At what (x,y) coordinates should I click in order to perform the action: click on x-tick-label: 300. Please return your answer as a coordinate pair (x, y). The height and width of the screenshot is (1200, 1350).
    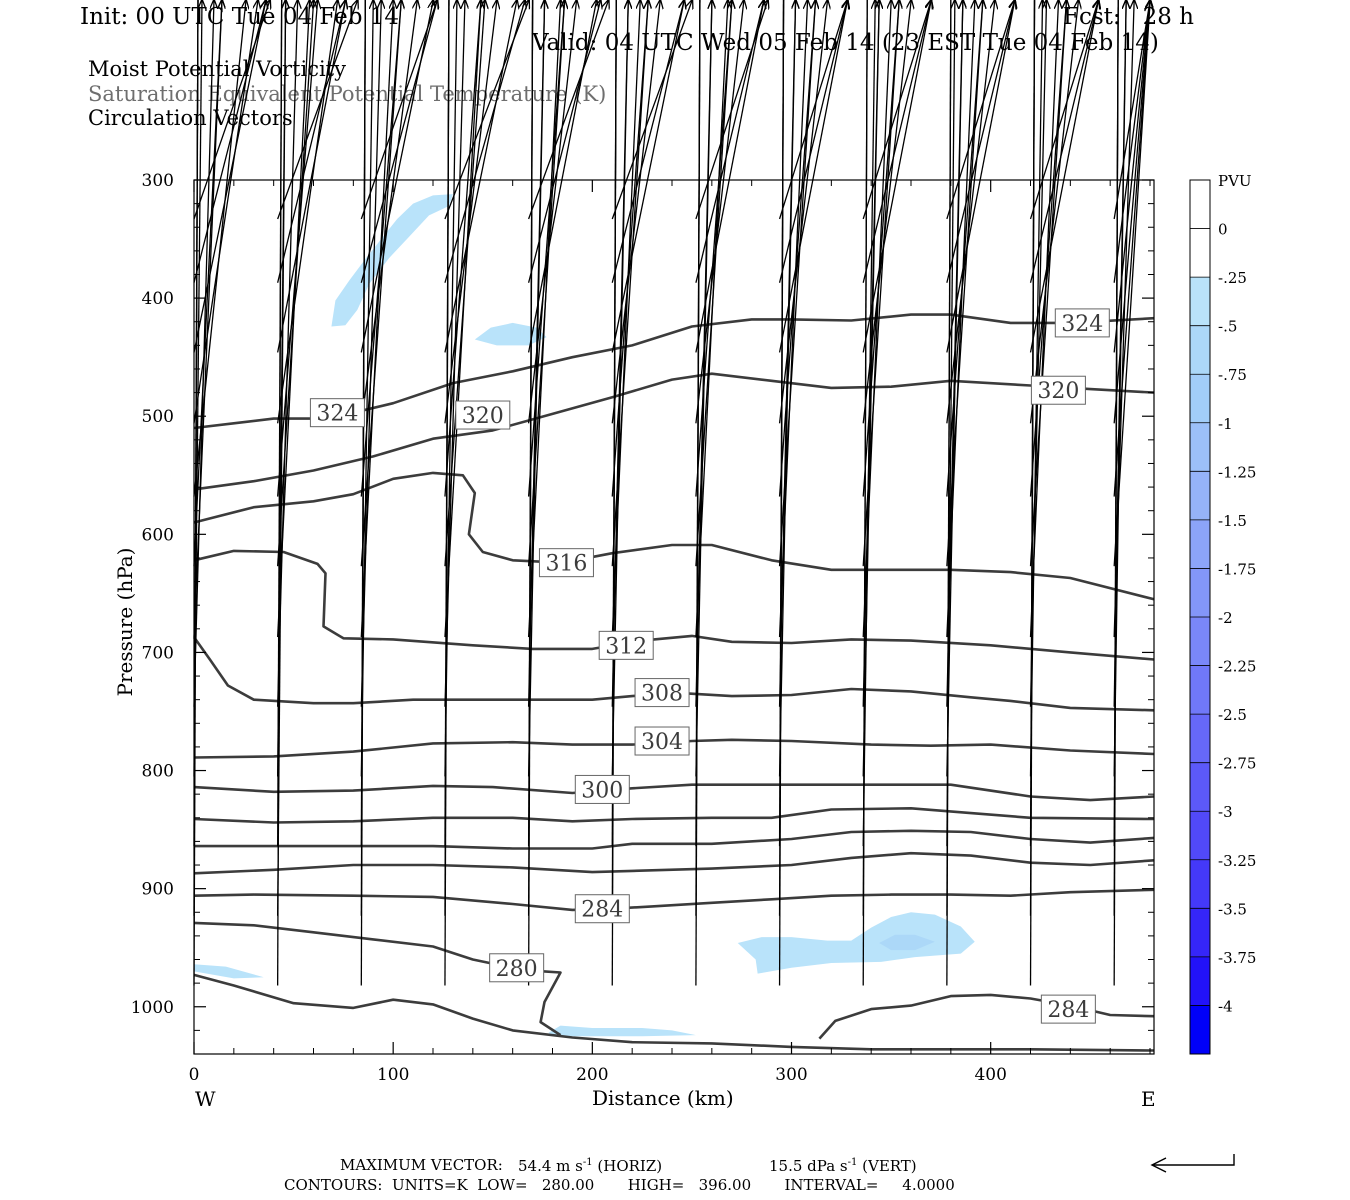
    Looking at the image, I should click on (791, 1075).